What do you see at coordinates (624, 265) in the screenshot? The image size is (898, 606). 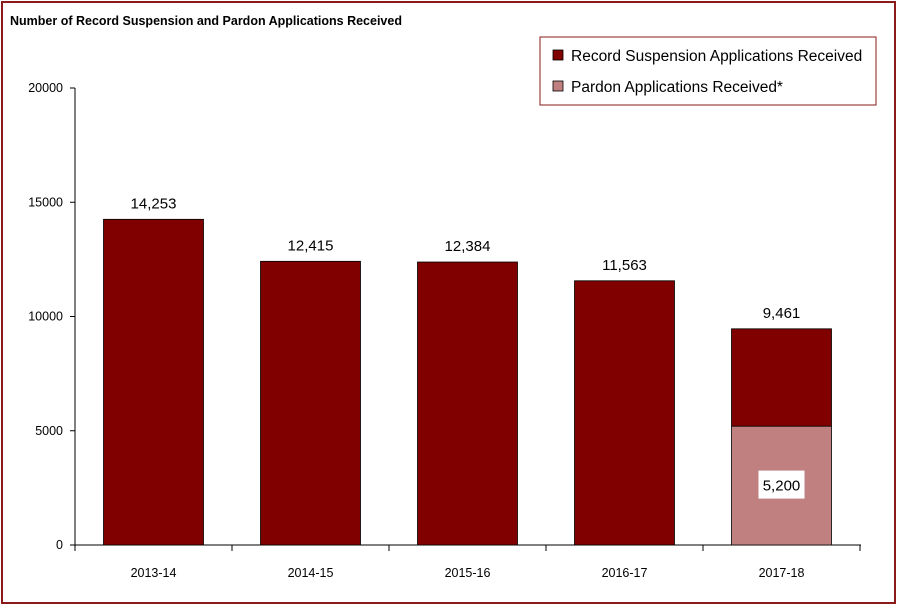 I see `bar-total-label: 11,563` at bounding box center [624, 265].